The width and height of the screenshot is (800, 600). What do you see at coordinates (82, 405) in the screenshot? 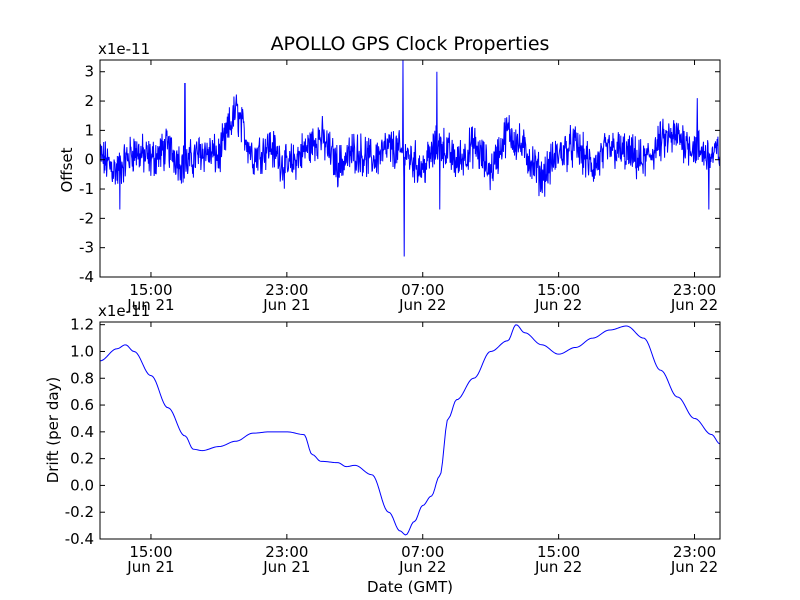
I see `drift-y-tick-label: 0.6` at bounding box center [82, 405].